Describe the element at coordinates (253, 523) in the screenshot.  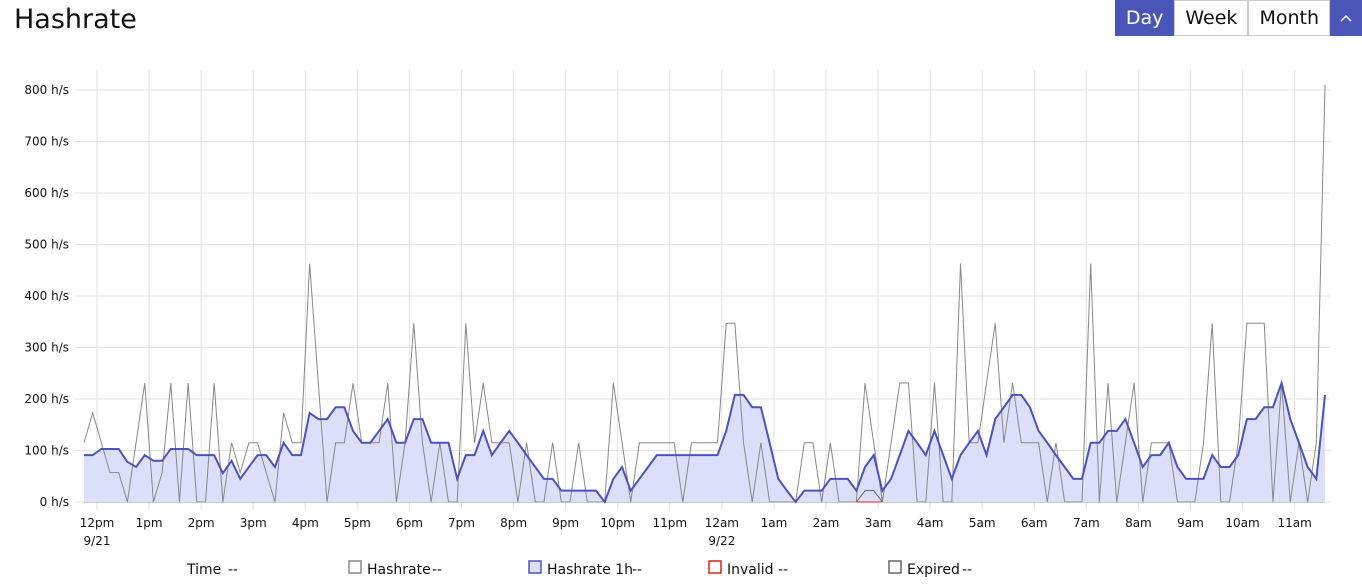
I see `x-tick-label: 3pm` at that location.